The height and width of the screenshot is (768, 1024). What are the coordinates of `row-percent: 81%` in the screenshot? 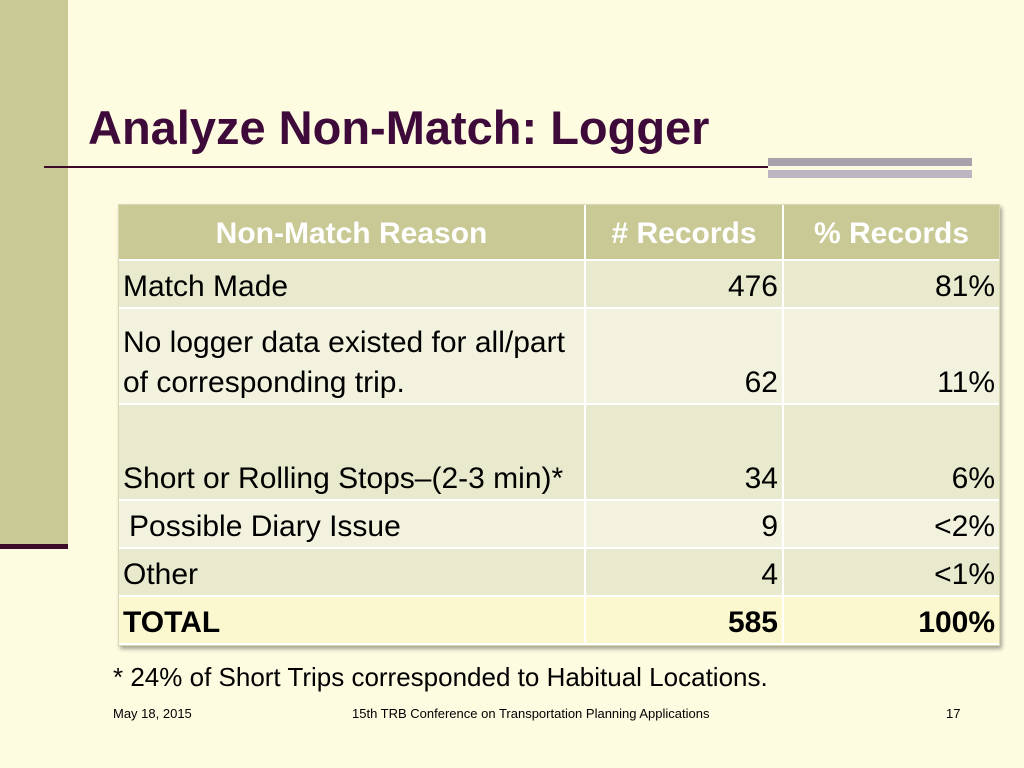 It's located at (891, 284).